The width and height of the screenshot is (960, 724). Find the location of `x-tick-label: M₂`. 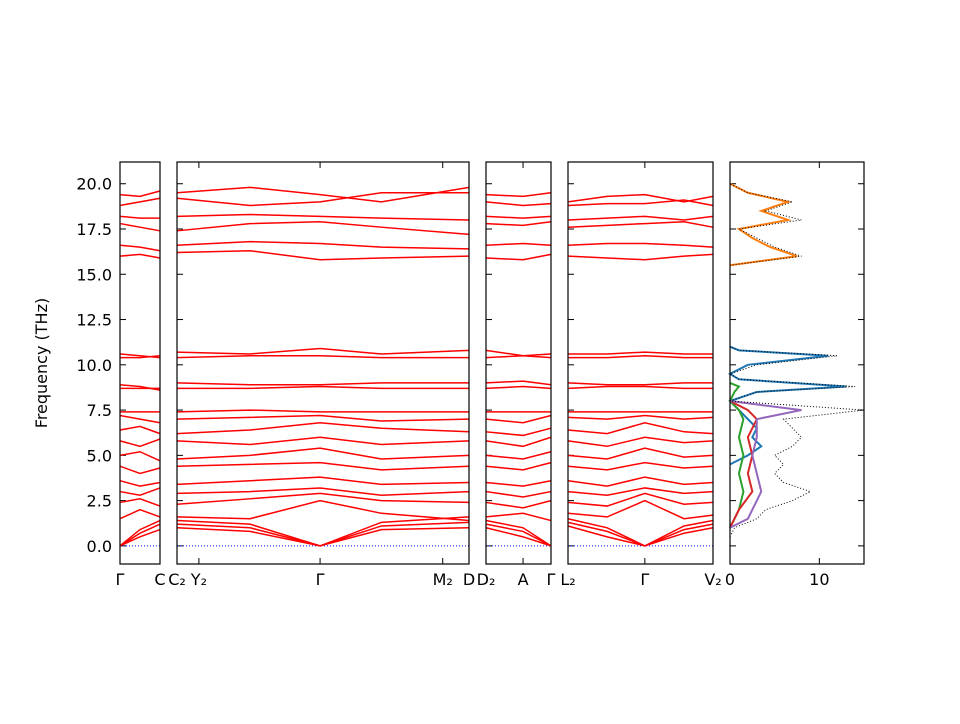

x-tick-label: M₂ is located at coordinates (443, 579).